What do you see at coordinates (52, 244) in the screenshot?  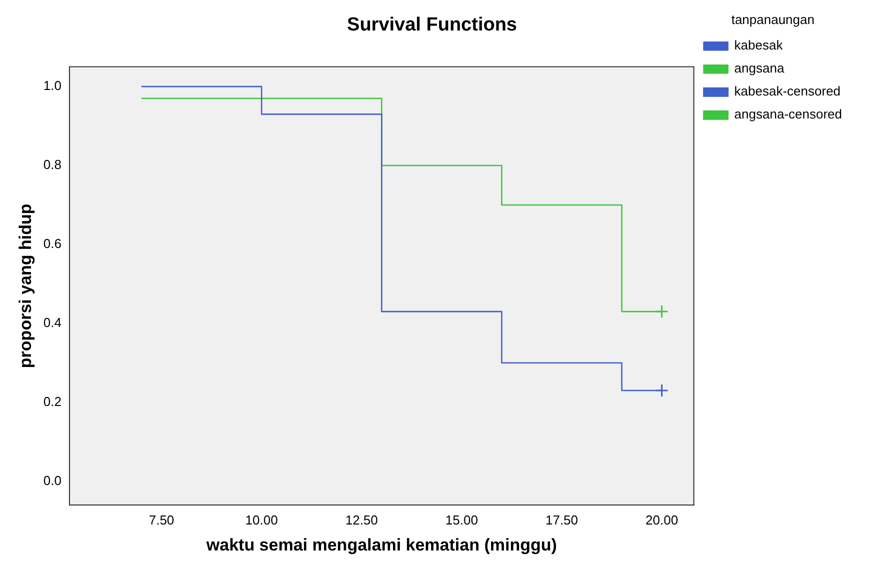 I see `y-tick-label: 0.6` at bounding box center [52, 244].